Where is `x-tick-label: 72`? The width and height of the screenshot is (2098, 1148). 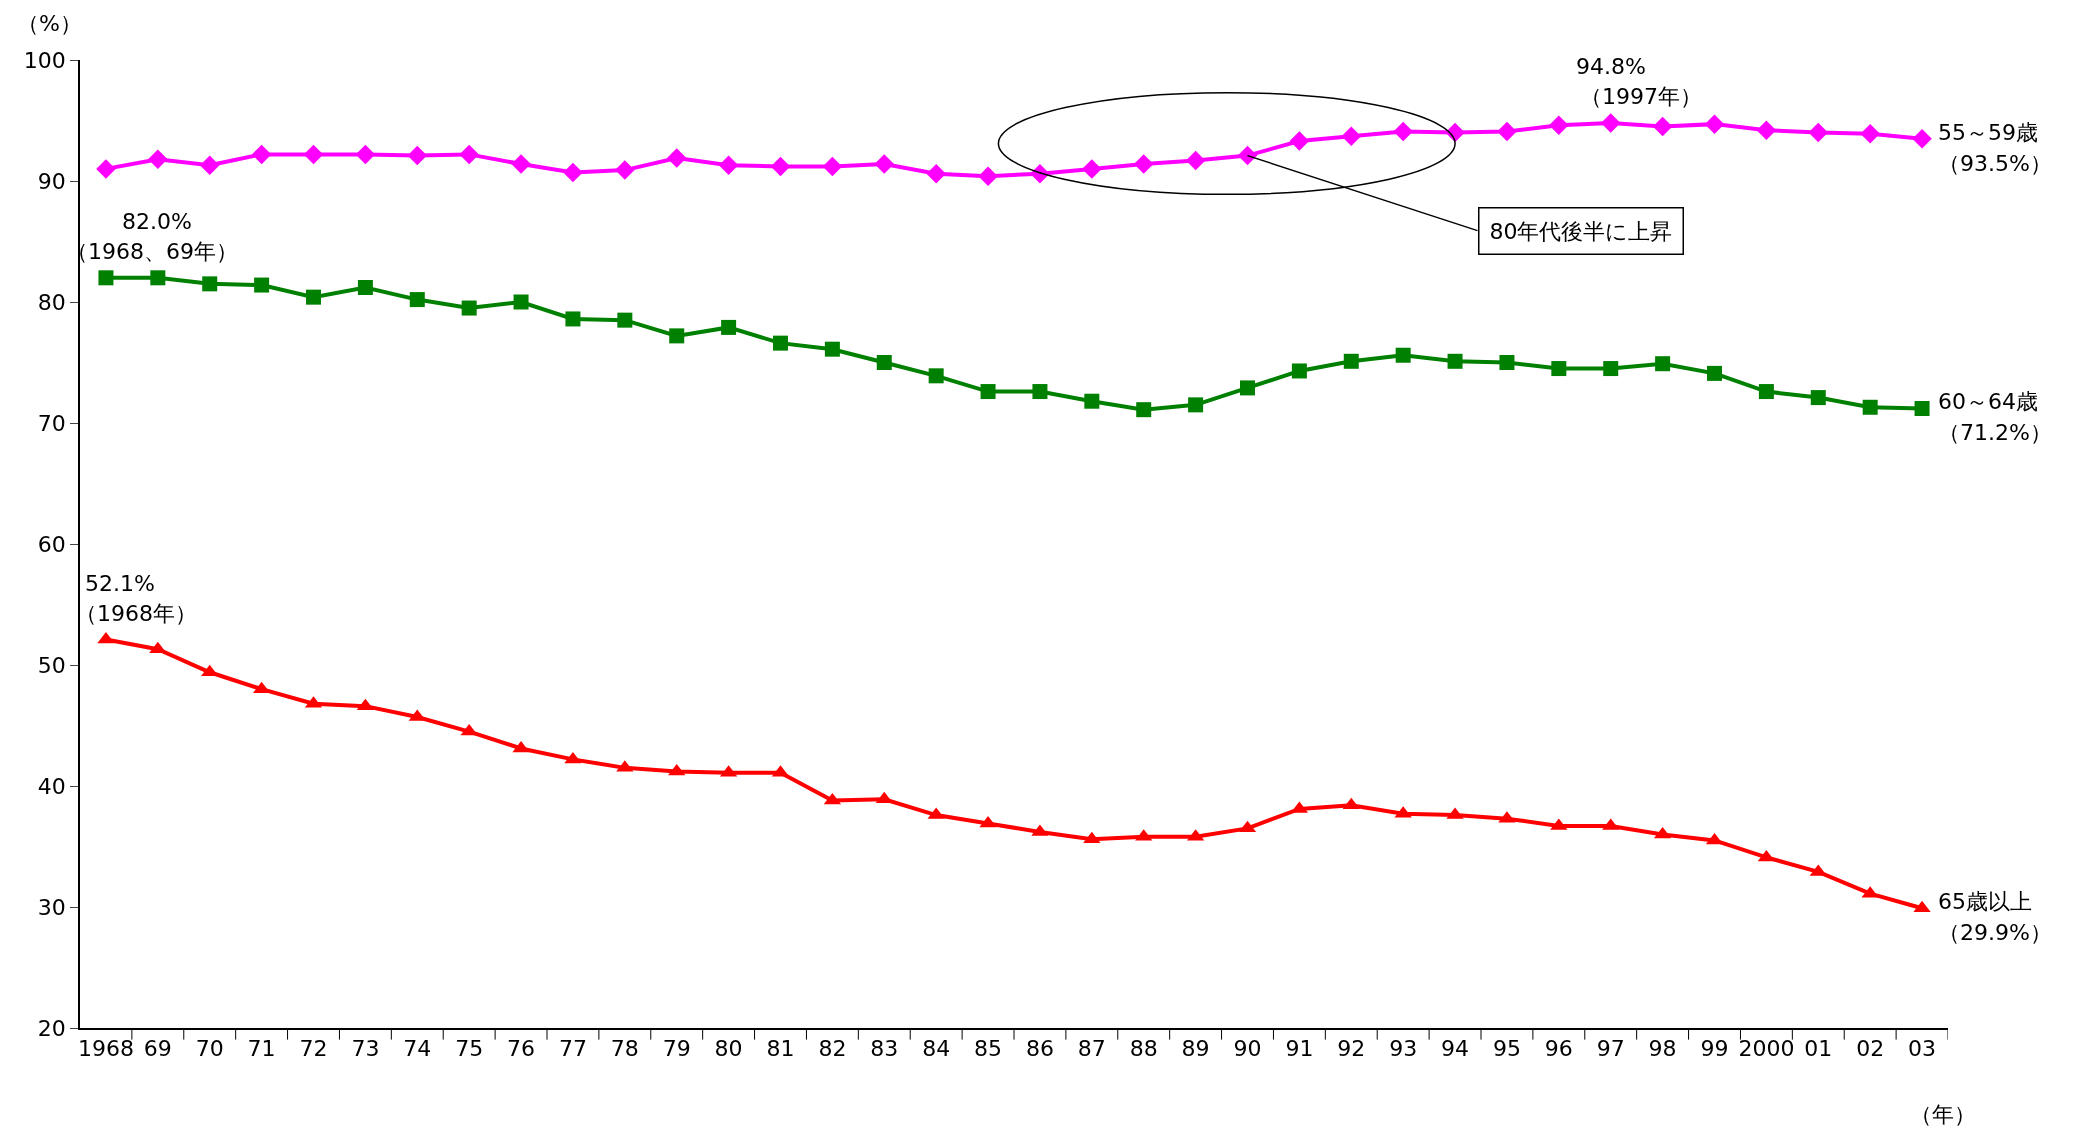
x-tick-label: 72 is located at coordinates (313, 1049).